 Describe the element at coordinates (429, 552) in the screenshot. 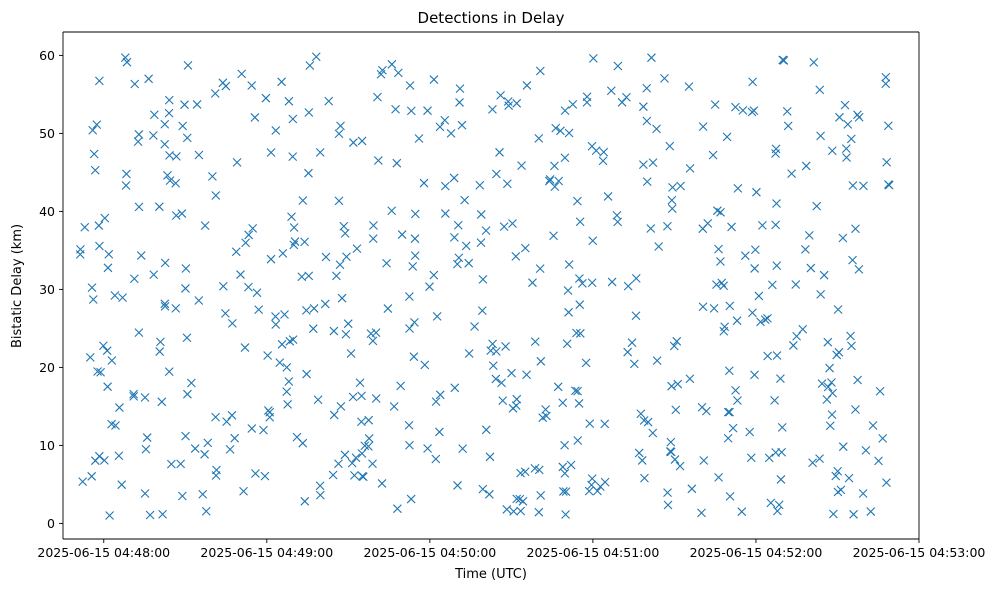

I see `x-tick-label: 2025-06-15 04:50:00` at that location.